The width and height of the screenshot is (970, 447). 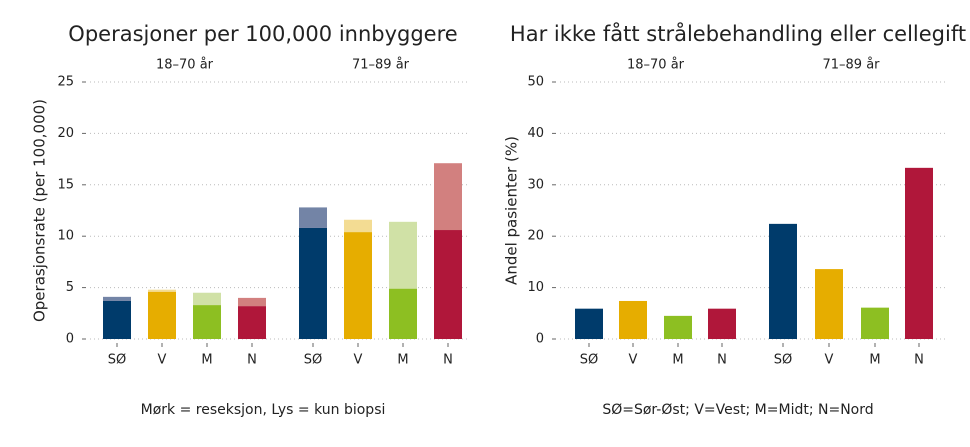 I want to click on y-tick-label: 50, so click(x=535, y=82).